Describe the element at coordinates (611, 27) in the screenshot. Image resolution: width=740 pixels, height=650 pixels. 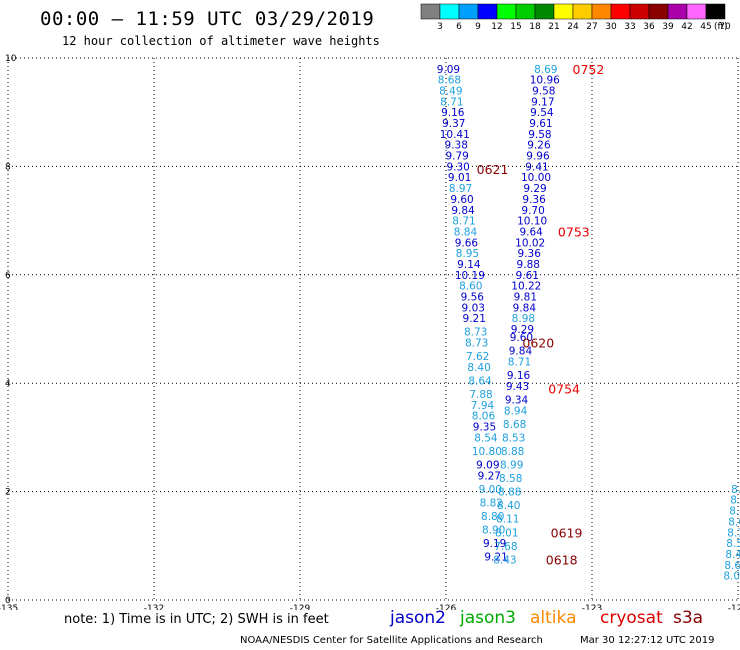
I see `color-scale-label: 30` at that location.